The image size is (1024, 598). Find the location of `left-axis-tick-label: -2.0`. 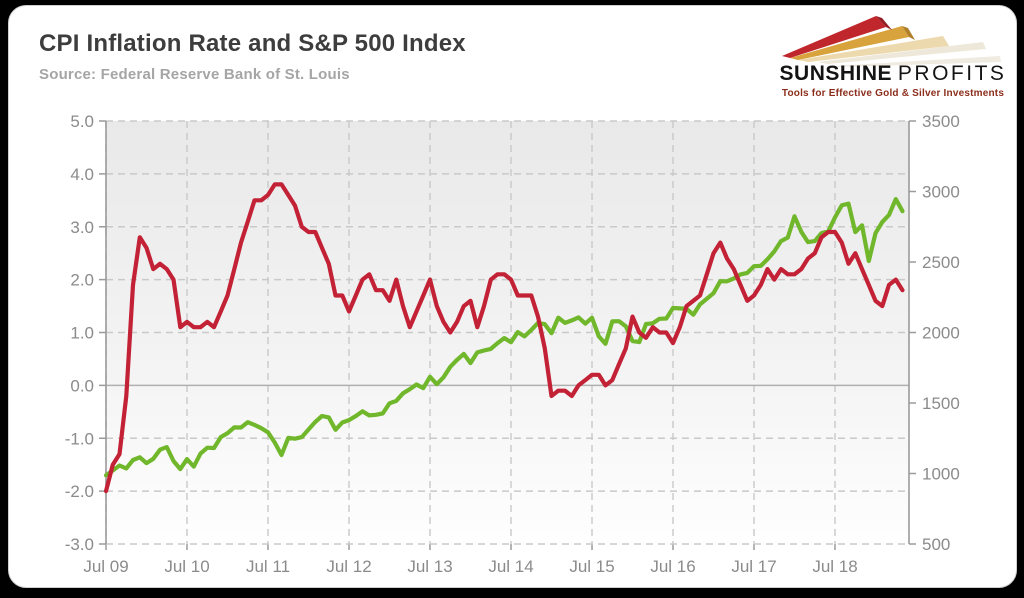

left-axis-tick-label: -2.0 is located at coordinates (79, 491).